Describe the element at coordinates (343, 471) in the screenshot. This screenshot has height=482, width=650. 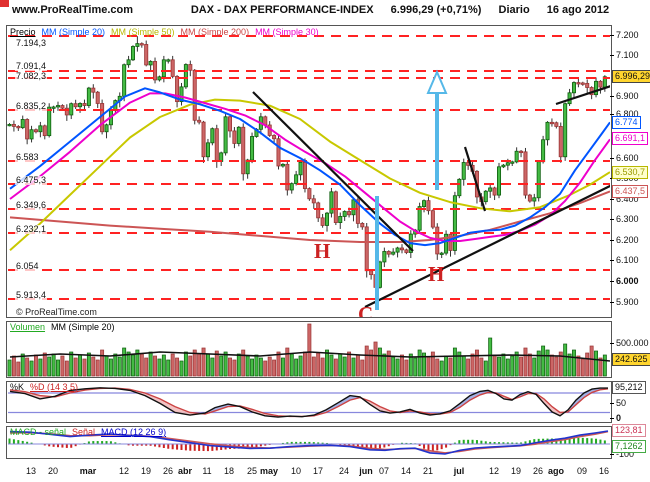
I see `time-tick-label: 24` at that location.